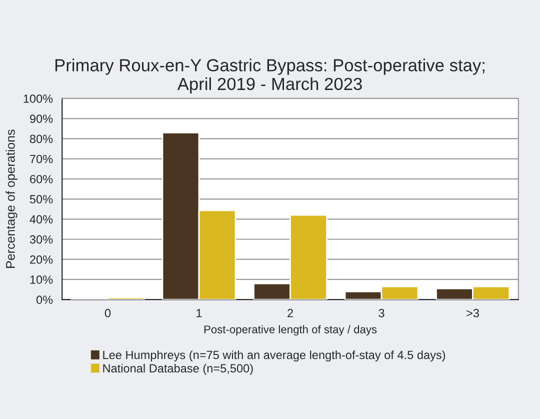 This screenshot has height=419, width=540. What do you see at coordinates (44, 300) in the screenshot?
I see `y-tick-label: 0%` at bounding box center [44, 300].